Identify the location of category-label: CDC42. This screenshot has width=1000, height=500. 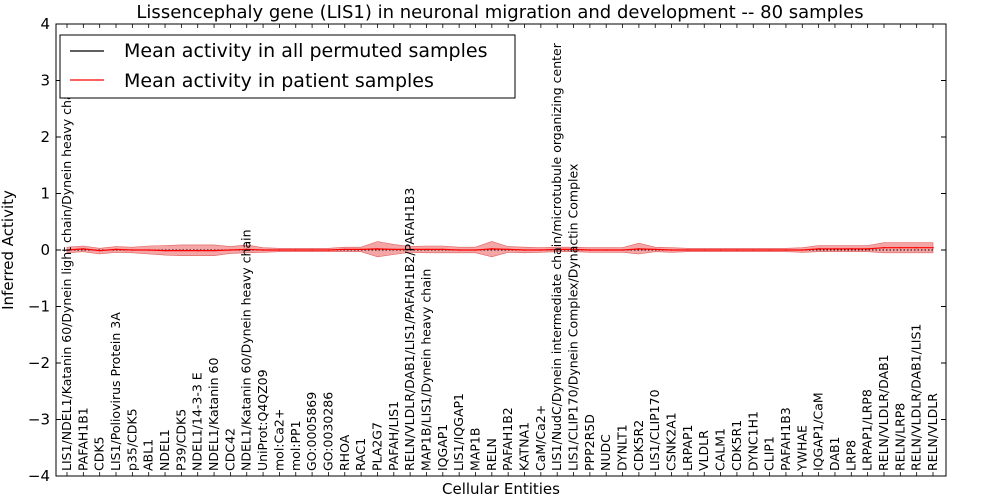
(229, 449).